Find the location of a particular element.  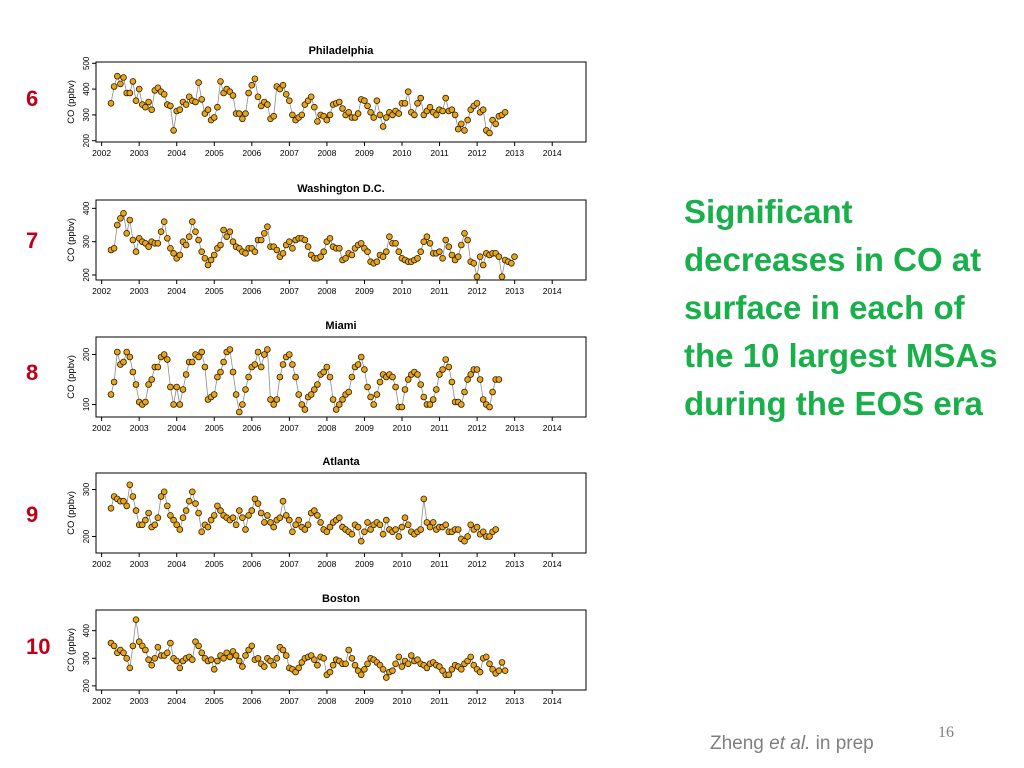

philadelphia-y-tick-label: 200 is located at coordinates (86, 140).